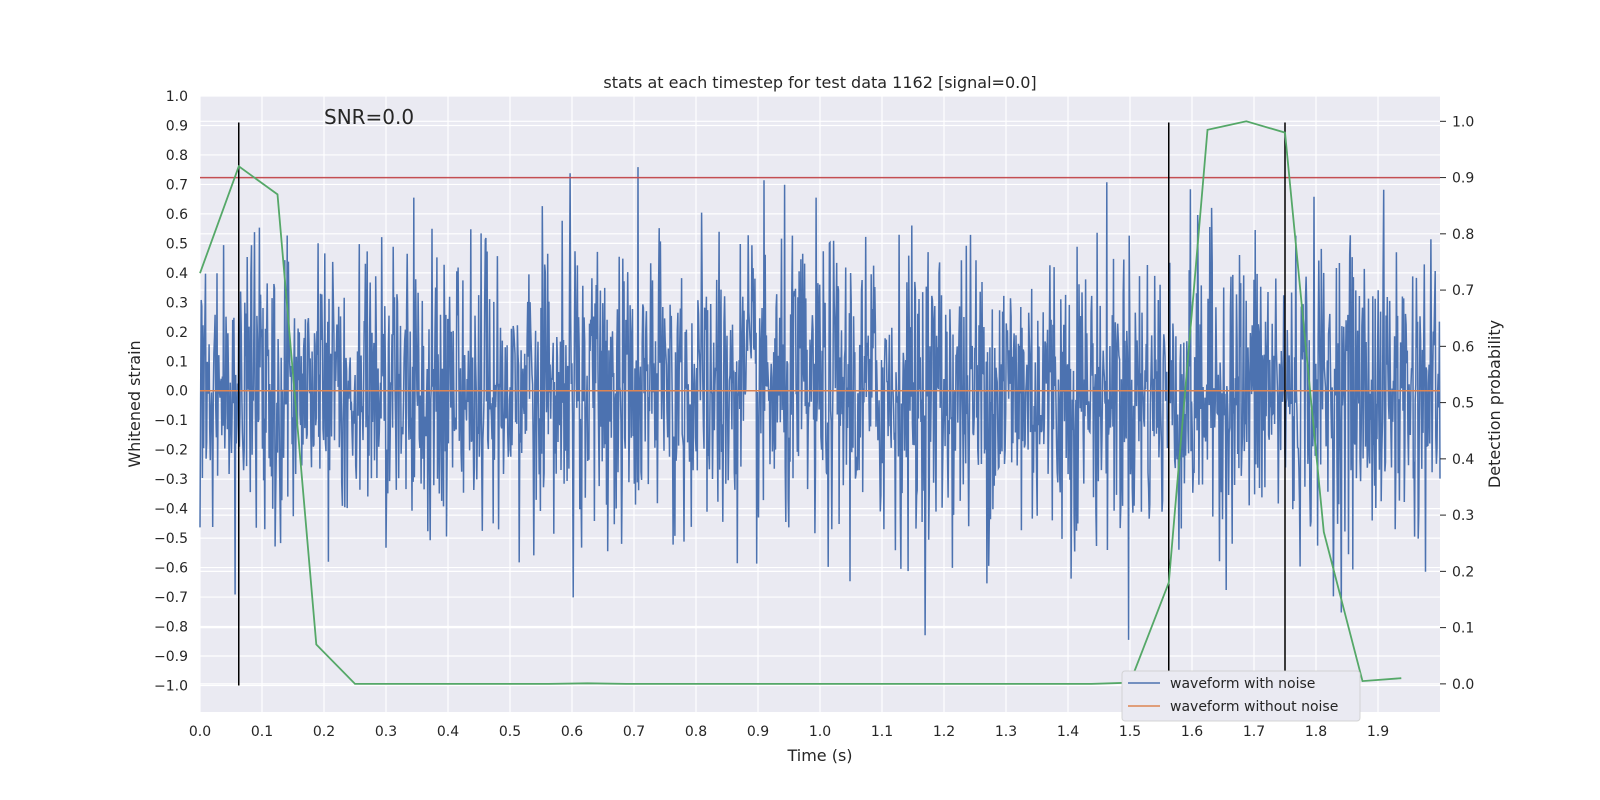 The width and height of the screenshot is (1600, 800). I want to click on y-tick-label: −0.3, so click(171, 480).